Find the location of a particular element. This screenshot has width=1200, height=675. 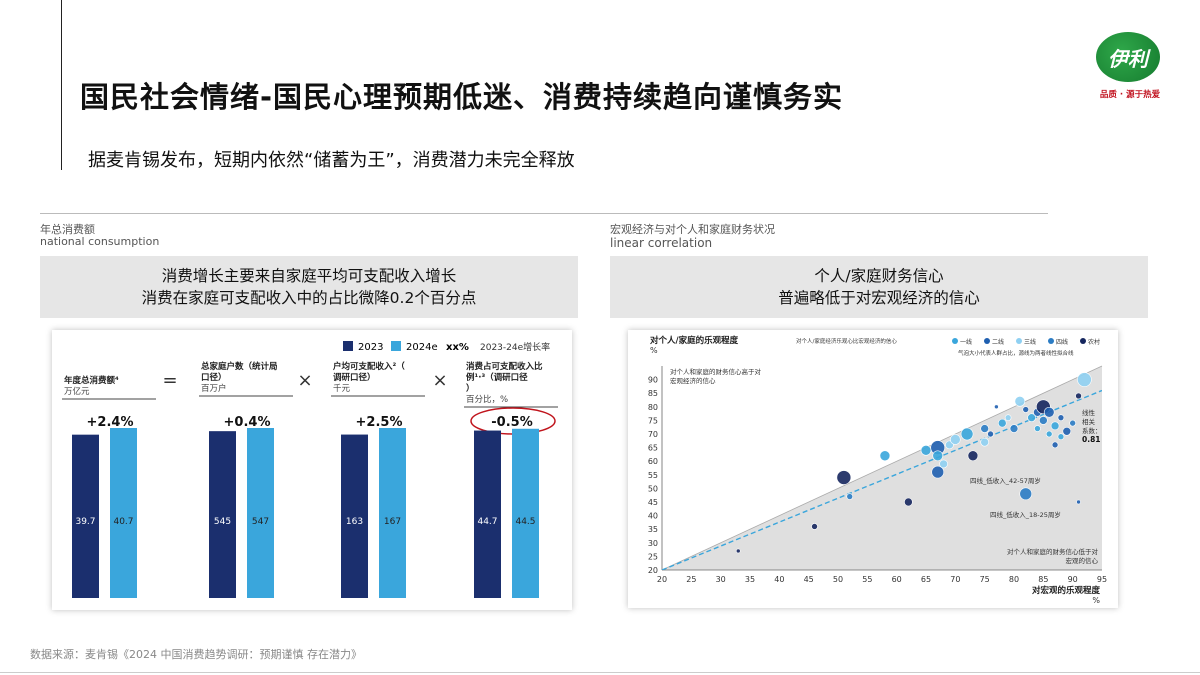

legend-swatch-2023 is located at coordinates (348, 346).